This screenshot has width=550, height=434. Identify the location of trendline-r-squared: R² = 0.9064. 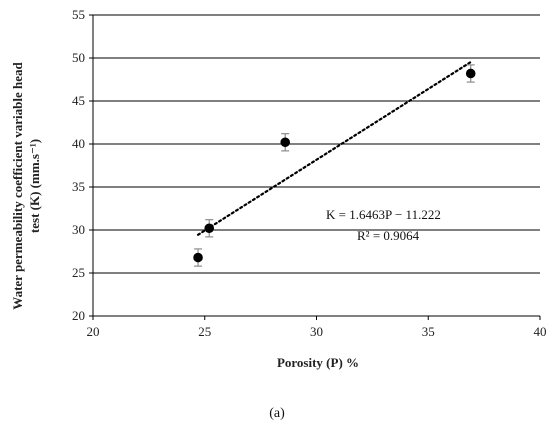
(388, 235).